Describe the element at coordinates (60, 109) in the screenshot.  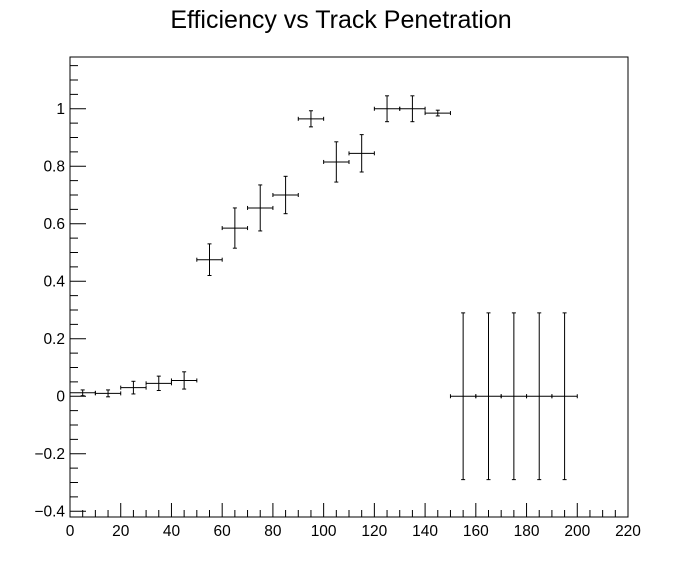
I see `y-tick-label: 1` at that location.